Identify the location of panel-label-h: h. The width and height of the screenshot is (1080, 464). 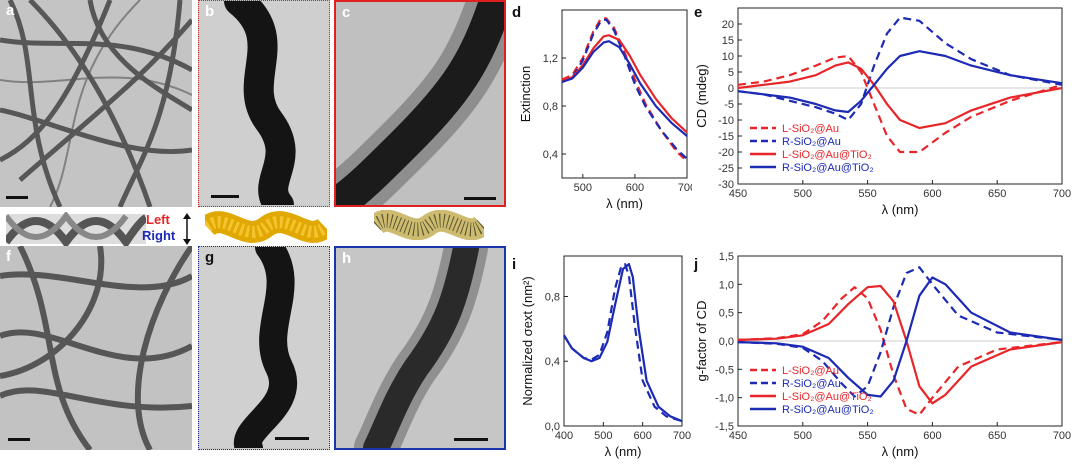
(347, 258).